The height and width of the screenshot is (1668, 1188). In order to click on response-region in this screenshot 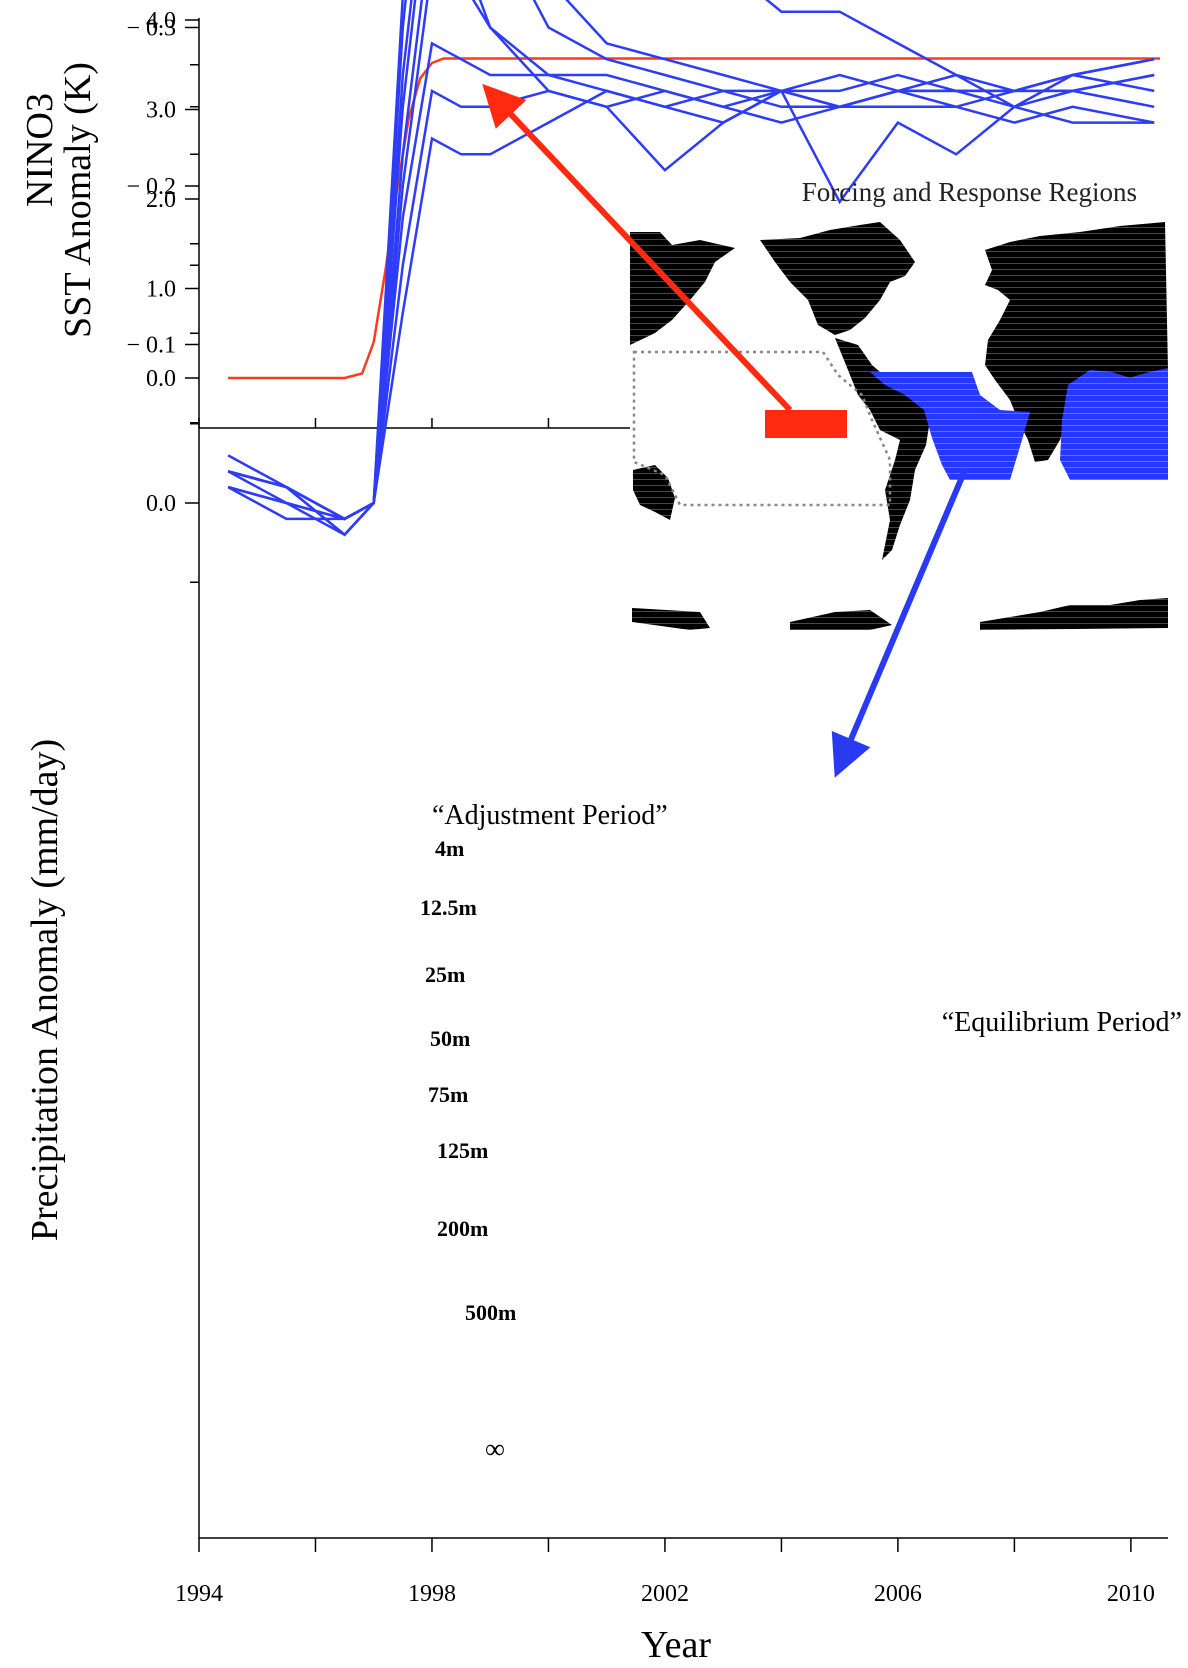, I will do `click(950, 426)`.